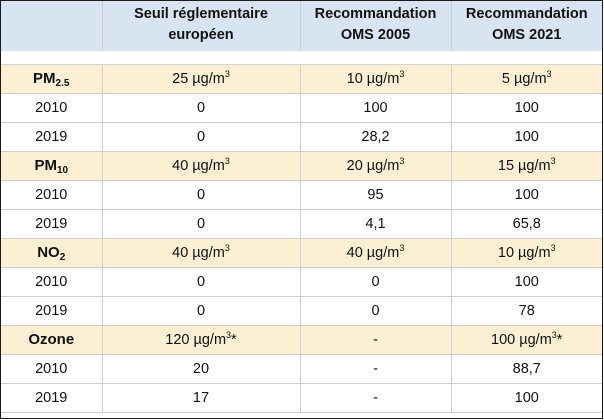  Describe the element at coordinates (373, 79) in the screenshot. I see `oms2005-threshold-cell-value: 10 µg/m` at that location.